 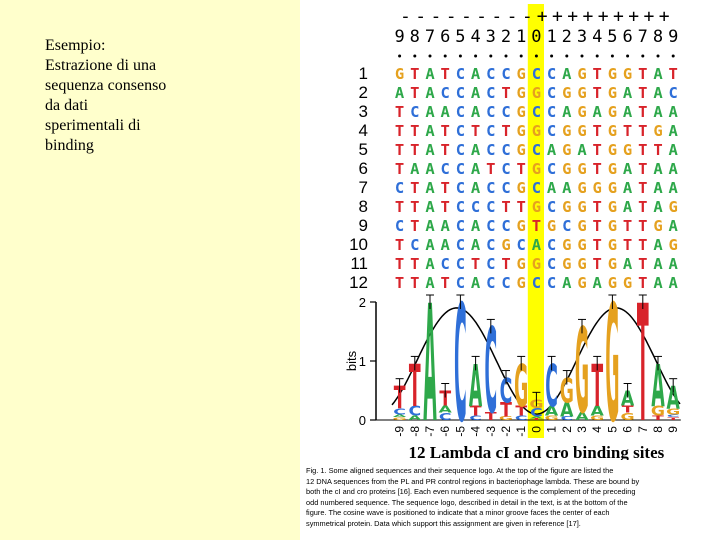 I want to click on position-label: 6, so click(x=627, y=37).